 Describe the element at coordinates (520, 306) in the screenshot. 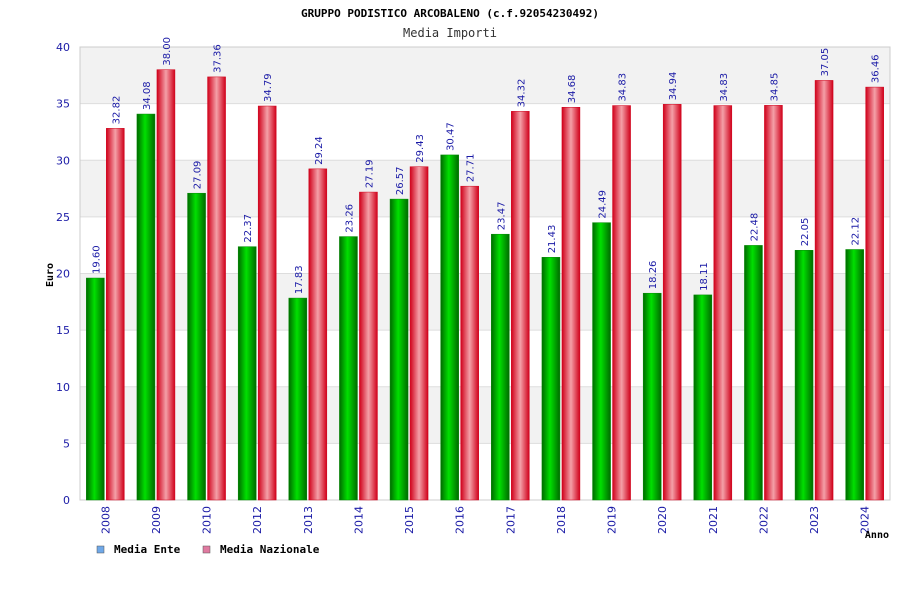

I see `bar-nazionale-2017` at that location.